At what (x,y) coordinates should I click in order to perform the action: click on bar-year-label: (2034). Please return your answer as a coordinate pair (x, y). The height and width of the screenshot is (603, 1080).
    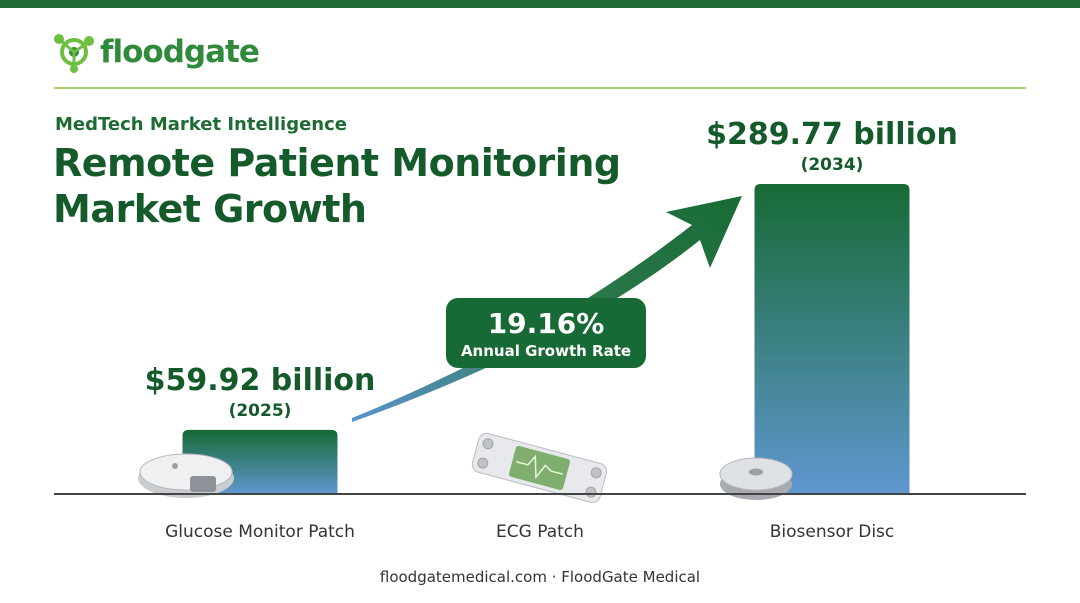
    Looking at the image, I should click on (832, 165).